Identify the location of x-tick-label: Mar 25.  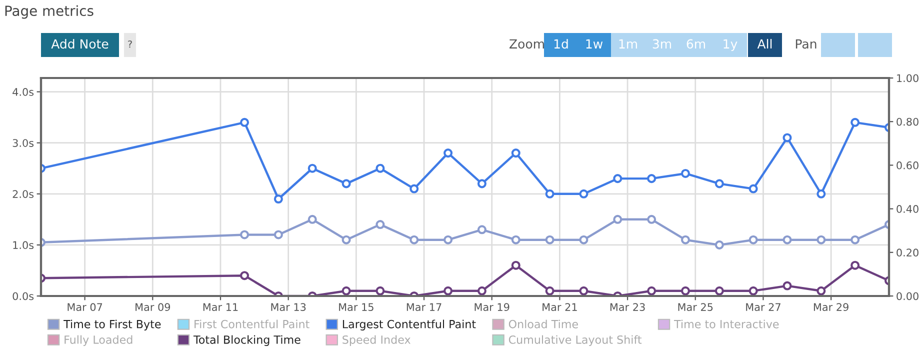
(695, 307).